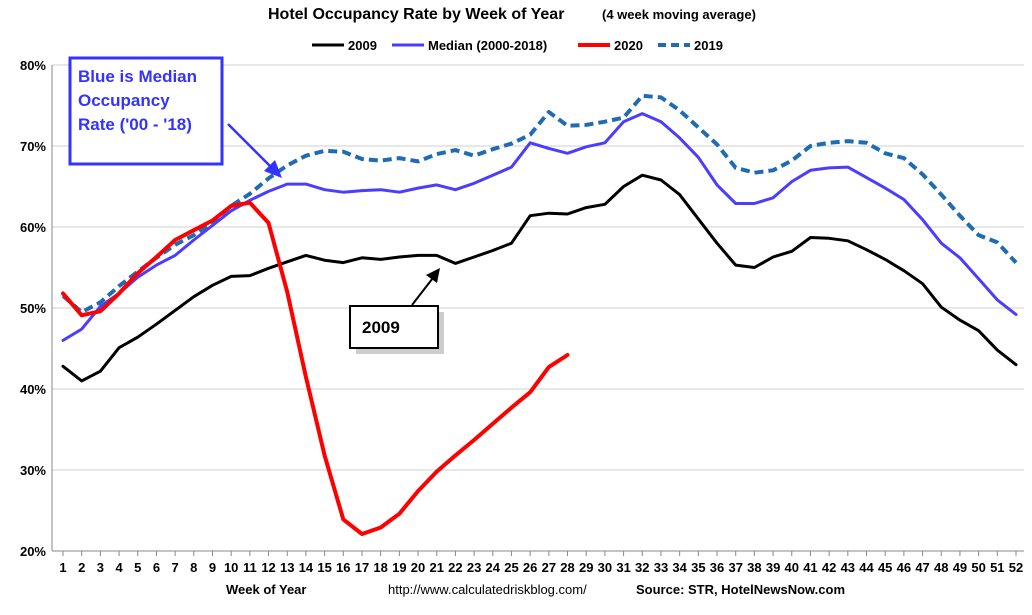  I want to click on annotation-2009-arrowhead, so click(433, 275).